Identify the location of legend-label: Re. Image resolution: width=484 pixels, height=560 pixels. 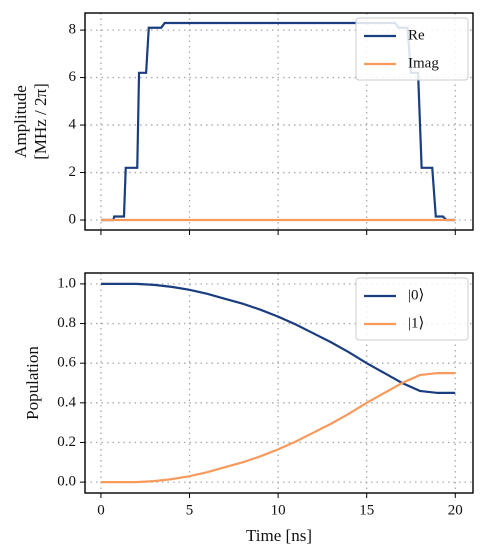
(416, 35).